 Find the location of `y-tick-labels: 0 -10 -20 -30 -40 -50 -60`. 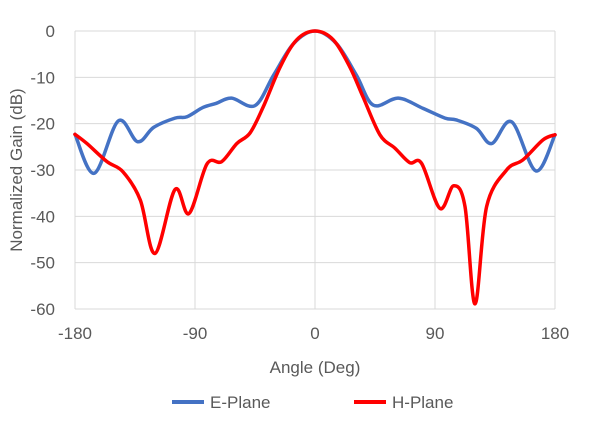

y-tick-labels: 0 -10 -20 -30 -40 -50 -60 is located at coordinates (42, 170).